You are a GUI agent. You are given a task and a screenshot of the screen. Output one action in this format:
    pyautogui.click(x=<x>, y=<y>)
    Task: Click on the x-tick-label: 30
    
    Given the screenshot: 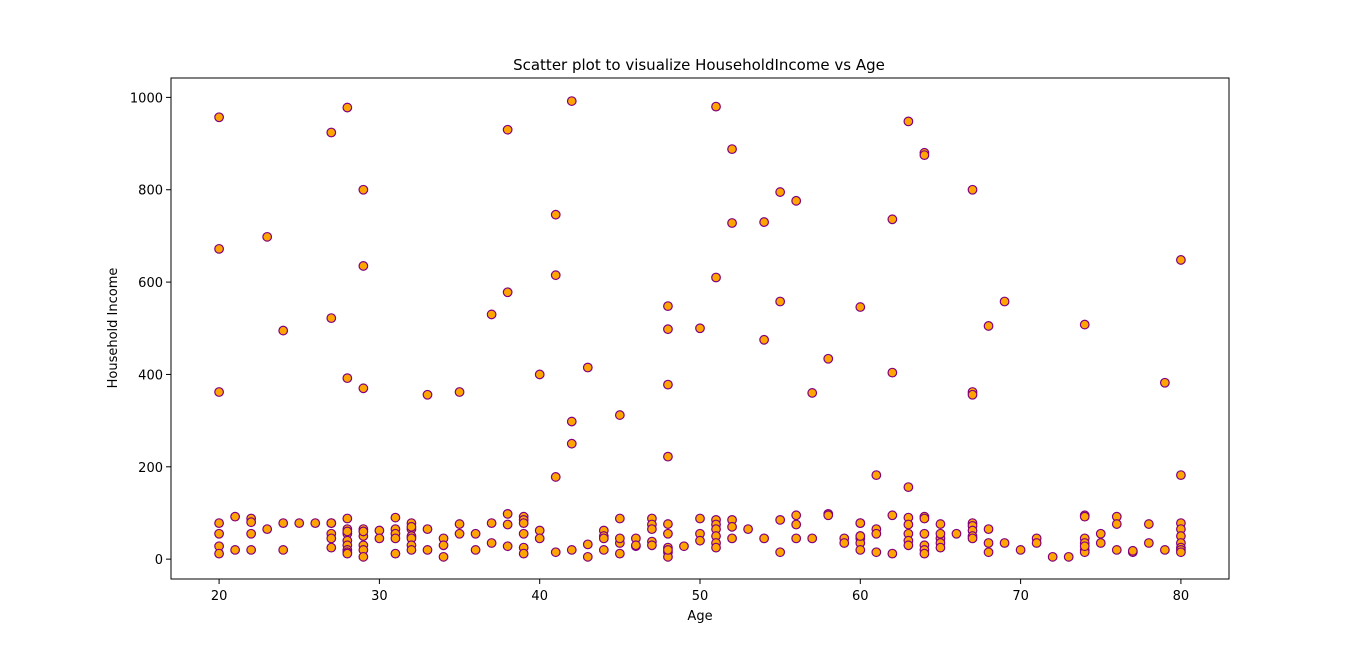 What is the action you would take?
    pyautogui.click(x=379, y=596)
    